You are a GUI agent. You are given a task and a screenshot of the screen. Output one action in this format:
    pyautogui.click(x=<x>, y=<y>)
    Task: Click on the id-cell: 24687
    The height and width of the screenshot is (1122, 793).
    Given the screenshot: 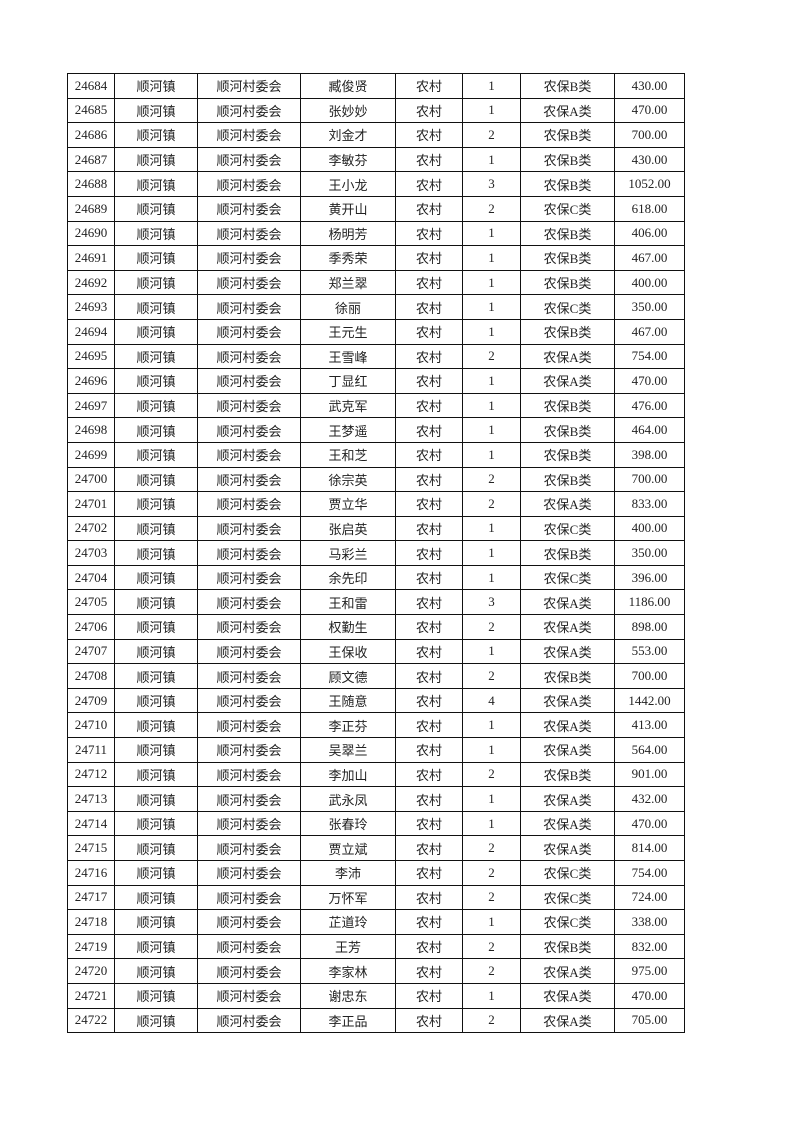 What is the action you would take?
    pyautogui.click(x=91, y=159)
    